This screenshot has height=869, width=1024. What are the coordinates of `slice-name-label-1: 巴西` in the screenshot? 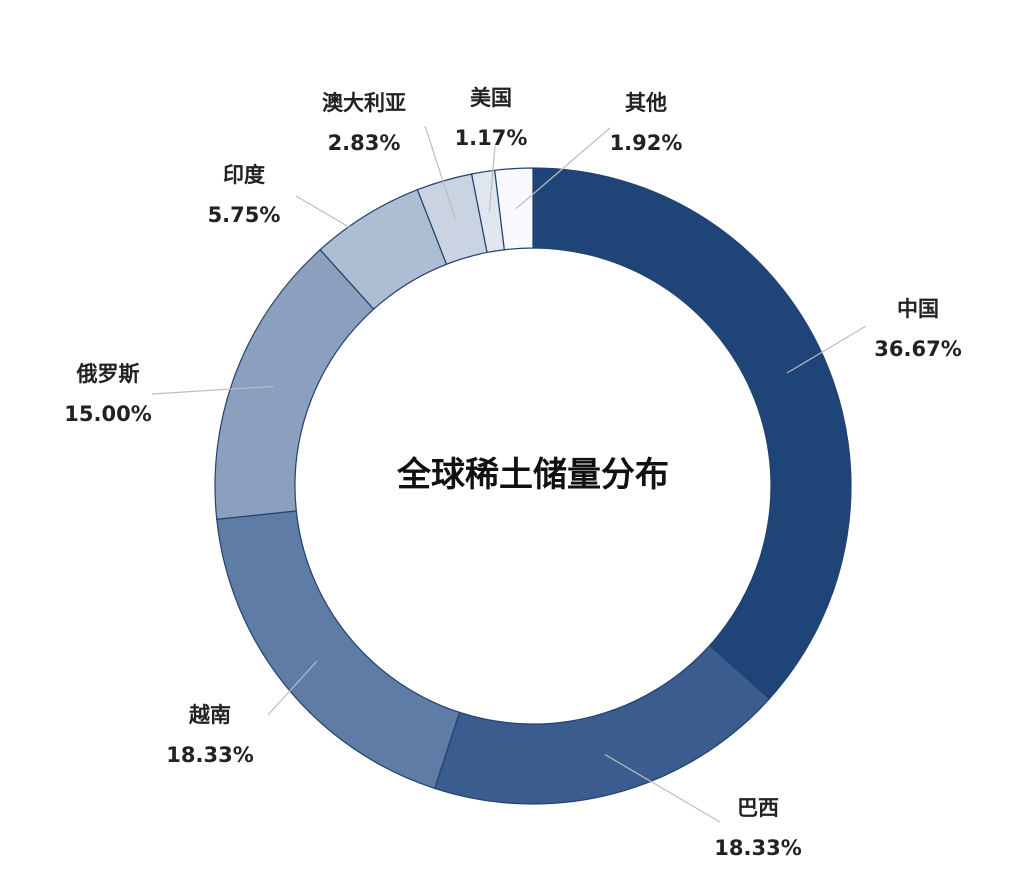 It's located at (758, 808).